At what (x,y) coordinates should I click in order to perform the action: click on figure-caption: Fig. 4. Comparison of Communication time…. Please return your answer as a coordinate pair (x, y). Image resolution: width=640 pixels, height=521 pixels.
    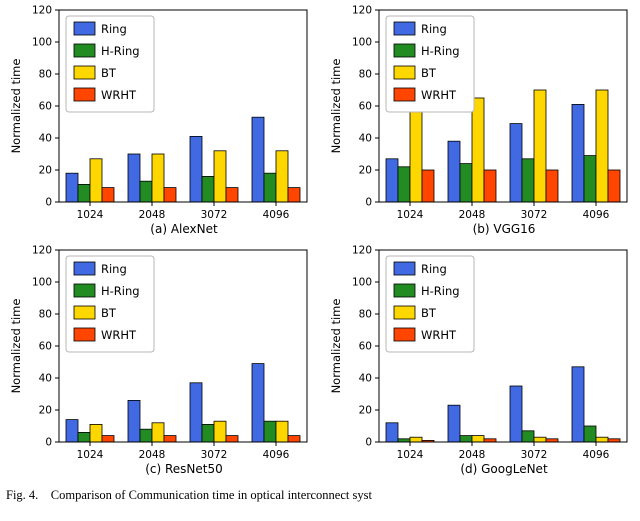
    Looking at the image, I should click on (189, 495).